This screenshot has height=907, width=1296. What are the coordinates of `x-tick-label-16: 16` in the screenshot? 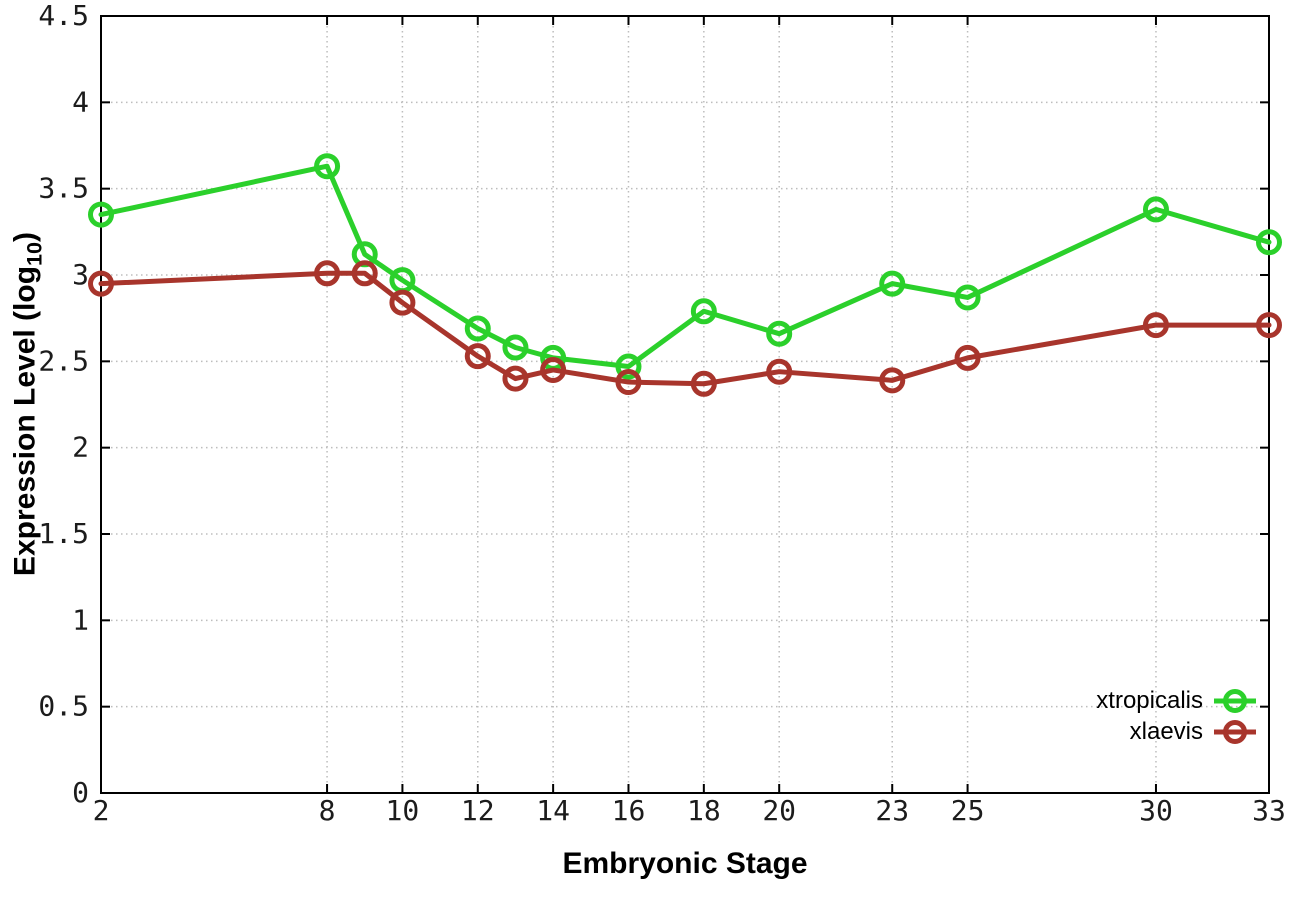 It's located at (629, 810).